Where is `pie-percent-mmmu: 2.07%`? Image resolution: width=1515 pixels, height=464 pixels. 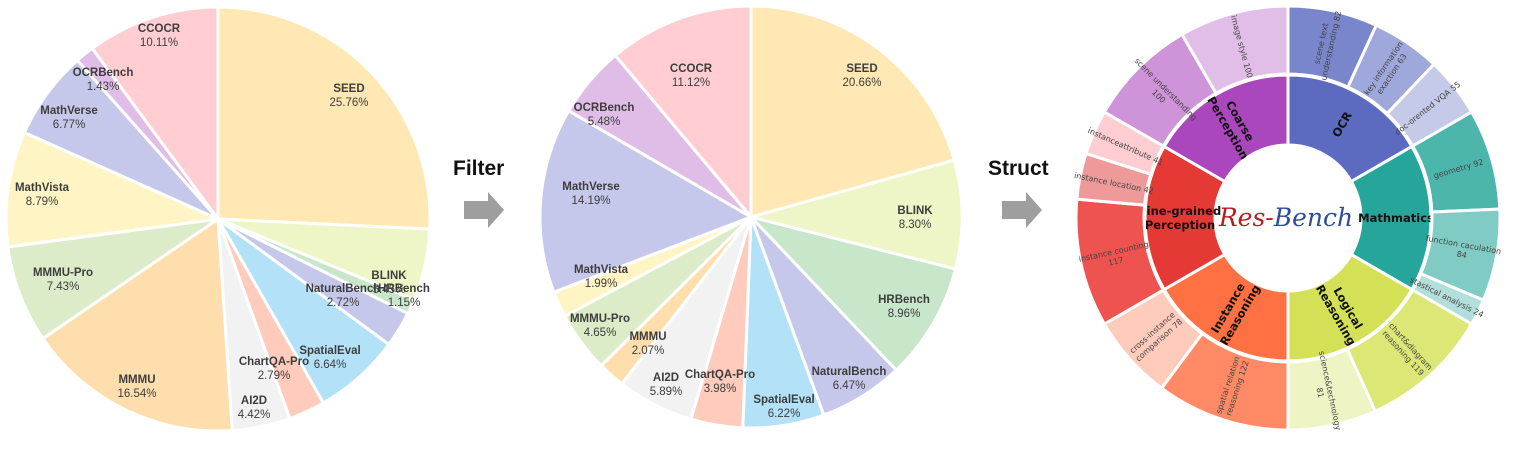 pie-percent-mmmu: 2.07% is located at coordinates (648, 351).